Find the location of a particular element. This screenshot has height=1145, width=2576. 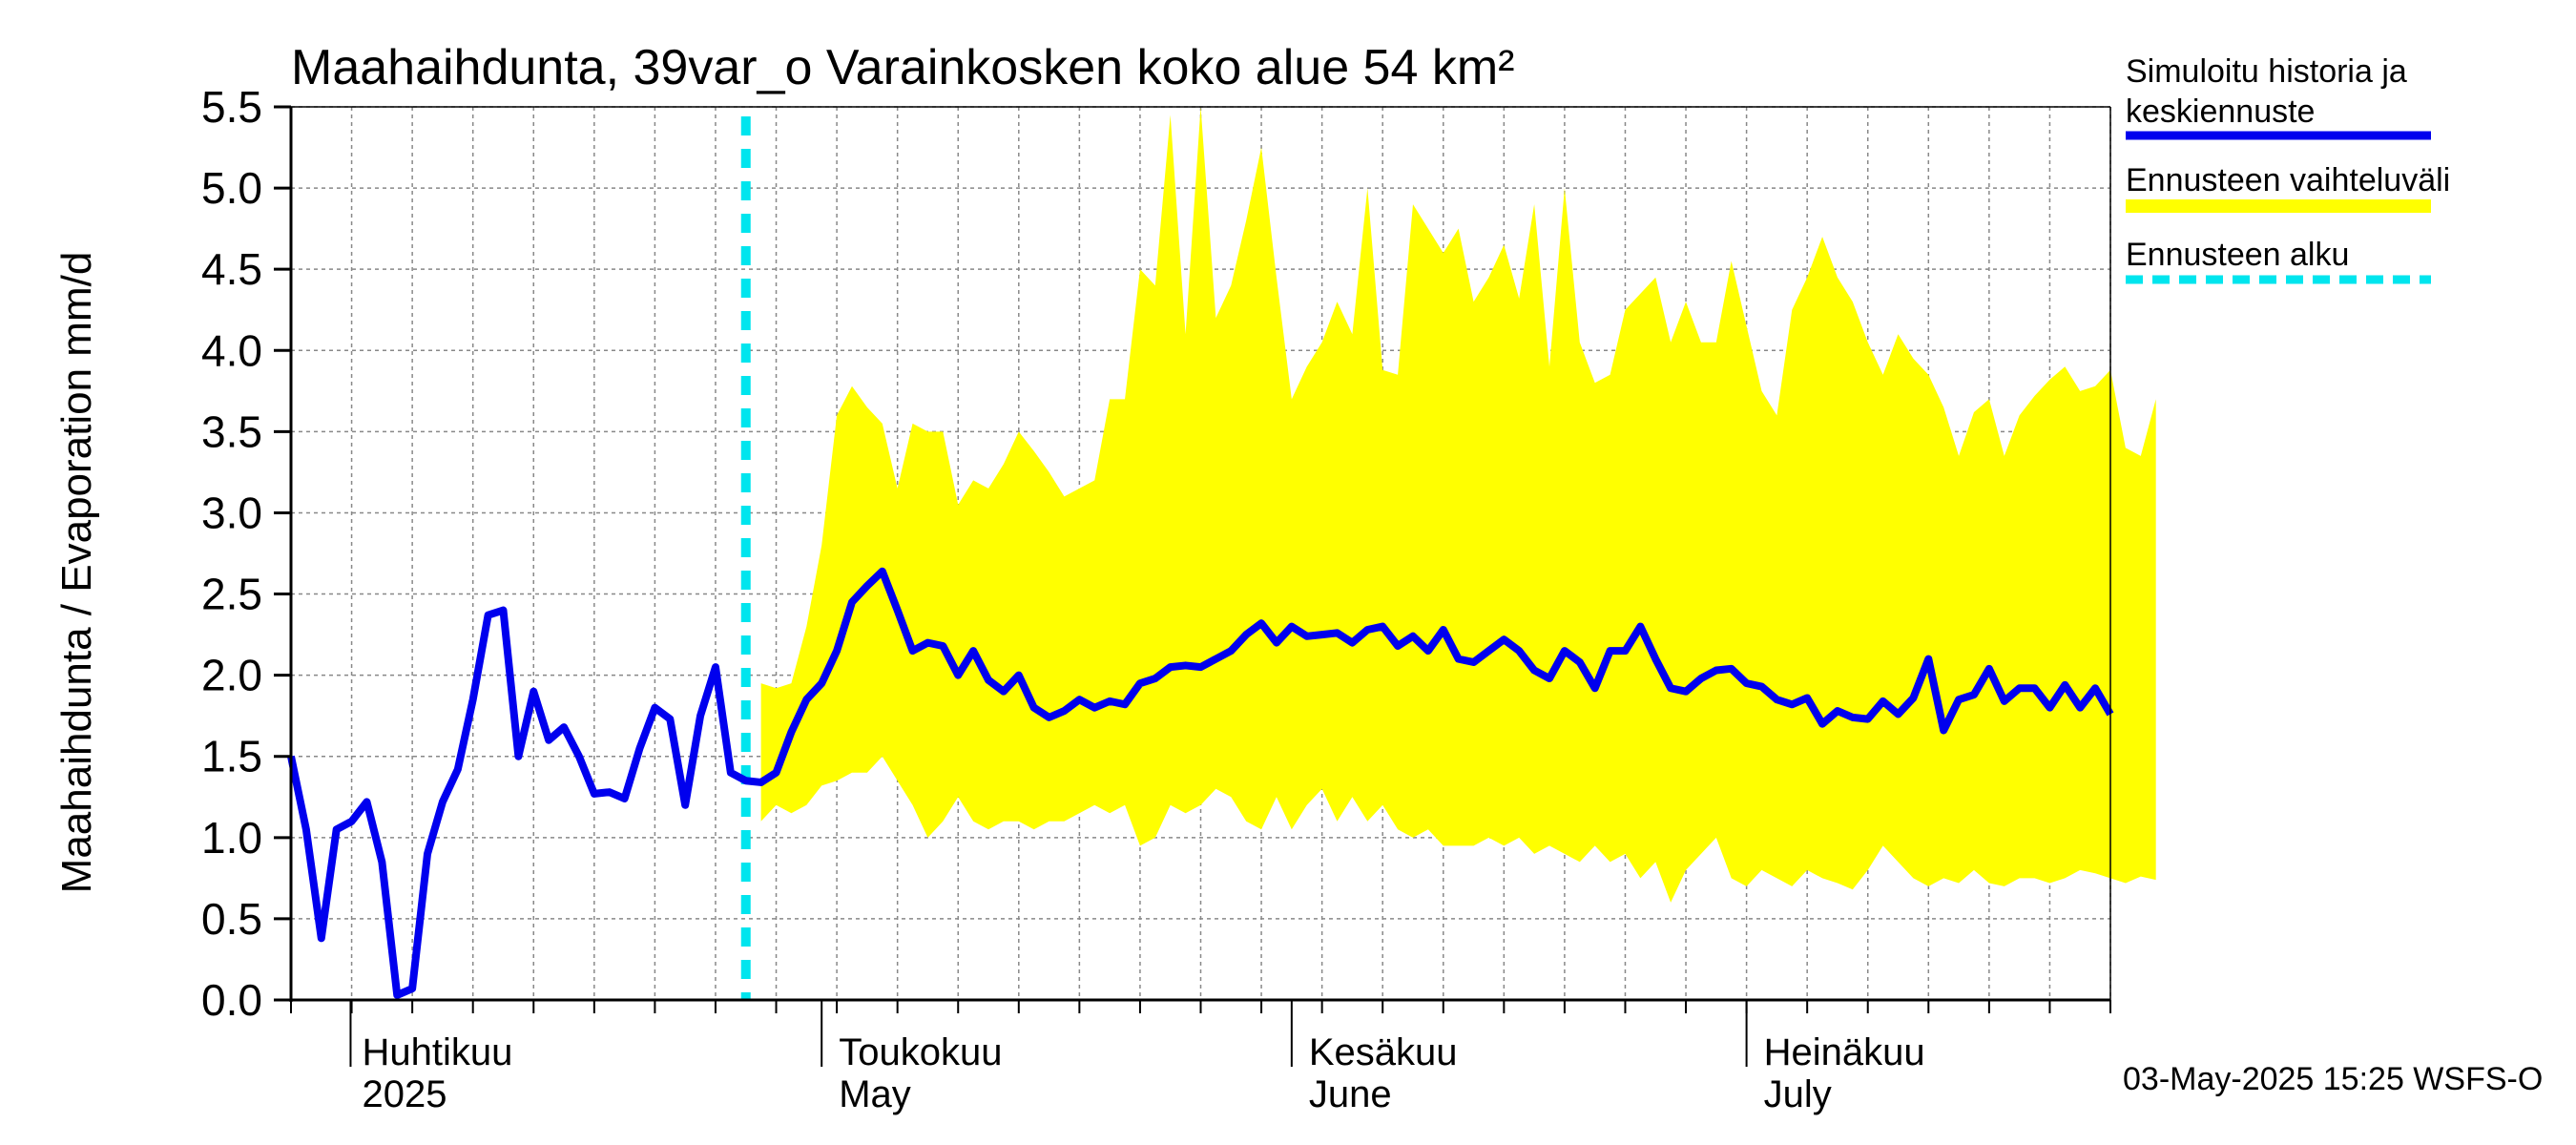

y-tick-label: 4.0 is located at coordinates (231, 350).